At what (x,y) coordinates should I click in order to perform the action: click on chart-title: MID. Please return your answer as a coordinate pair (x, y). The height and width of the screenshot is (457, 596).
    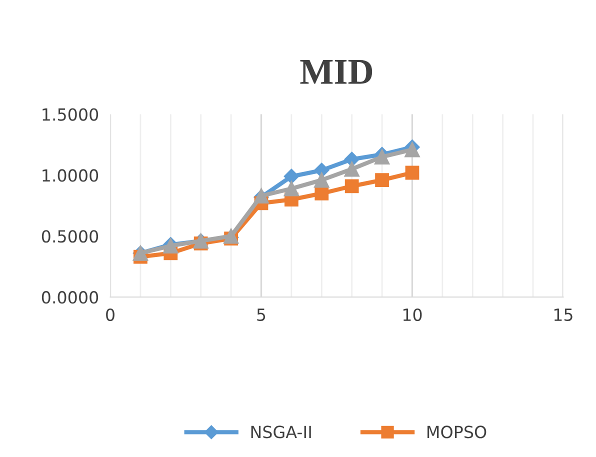
    Looking at the image, I should click on (336, 72).